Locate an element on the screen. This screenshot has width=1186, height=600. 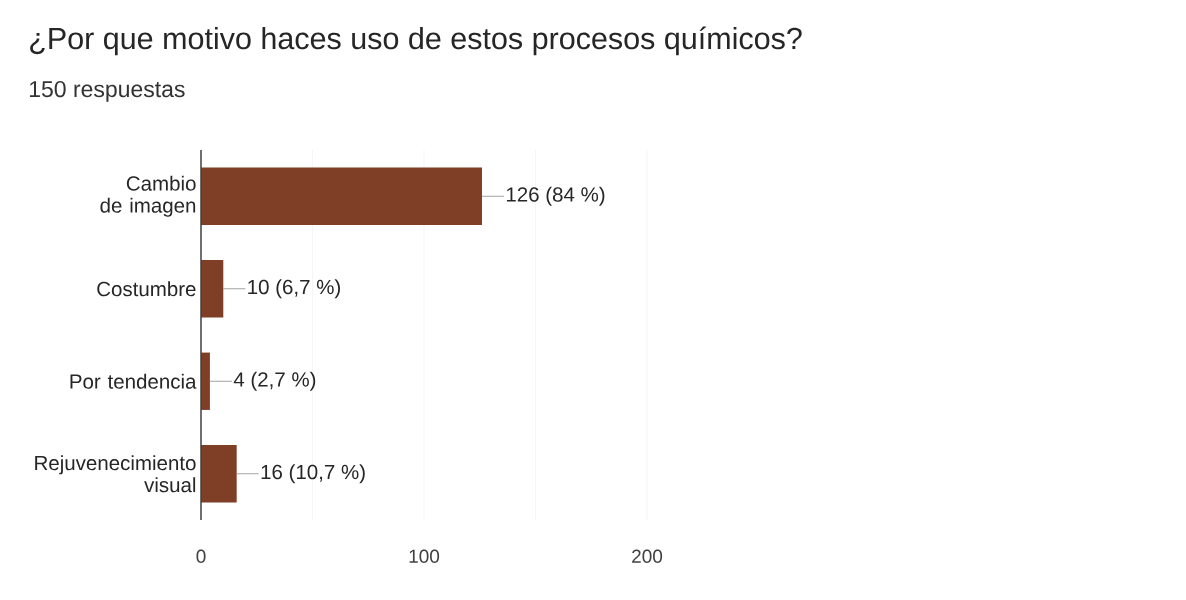
data-label: 4 (2,7 %) is located at coordinates (274, 381).